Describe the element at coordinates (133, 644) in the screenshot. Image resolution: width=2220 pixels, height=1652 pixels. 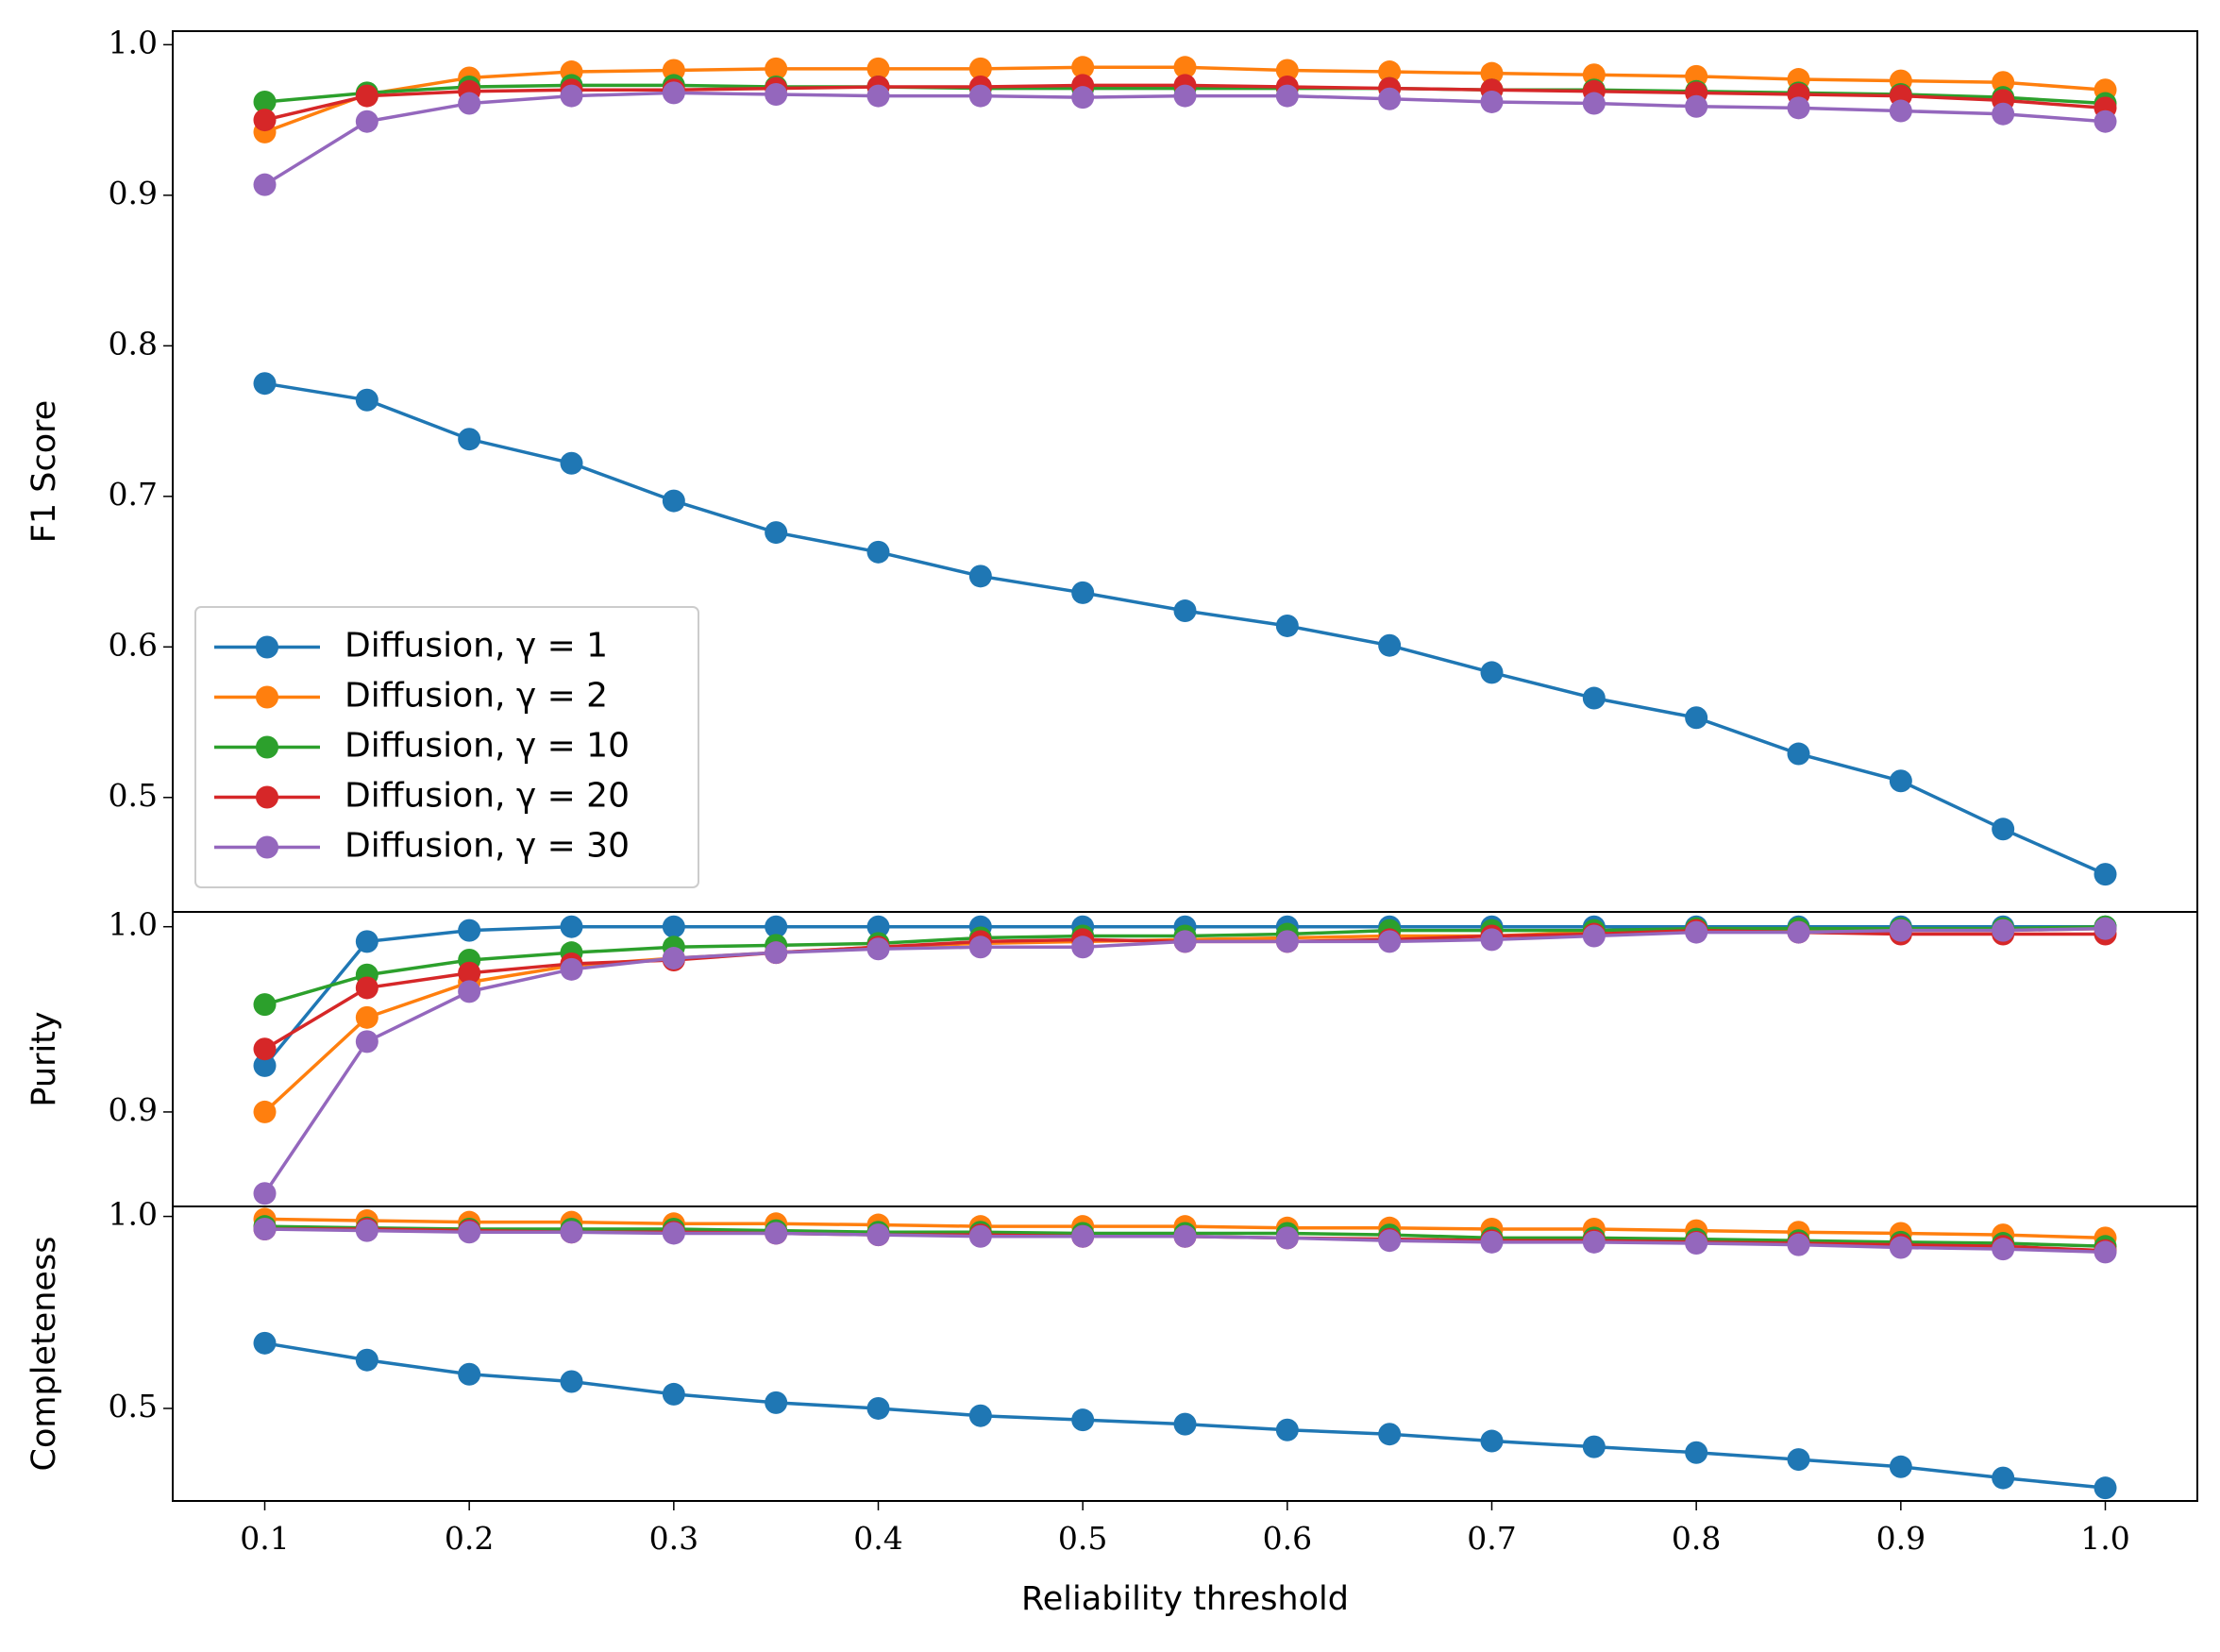
I see `y-tick-label: 0.6` at that location.